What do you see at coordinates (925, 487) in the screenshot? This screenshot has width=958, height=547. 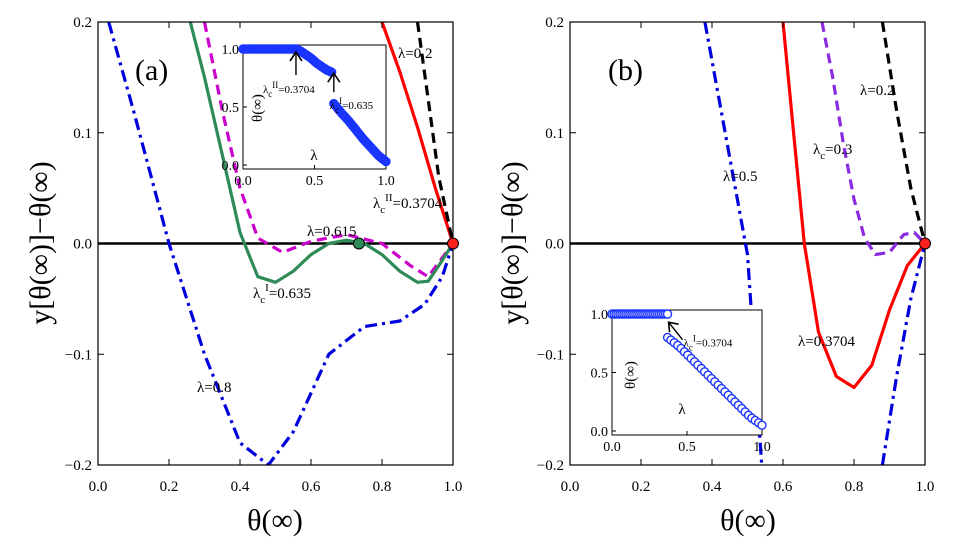 I see `panel-b-xtick-label: 1.0` at bounding box center [925, 487].